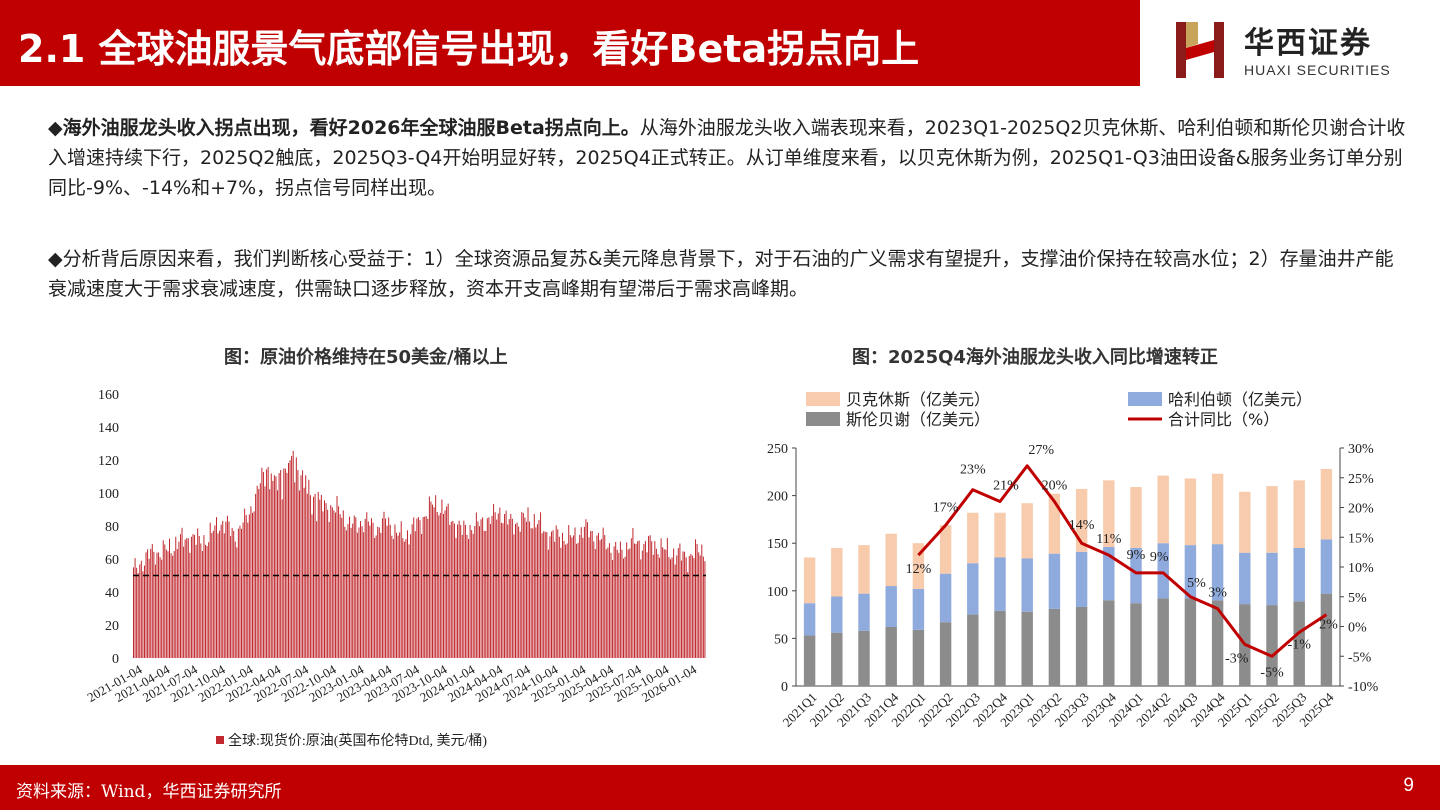 Image resolution: width=1440 pixels, height=810 pixels. Describe the element at coordinates (1328, 625) in the screenshot. I see `chart2-growth-label: 2%` at that location.